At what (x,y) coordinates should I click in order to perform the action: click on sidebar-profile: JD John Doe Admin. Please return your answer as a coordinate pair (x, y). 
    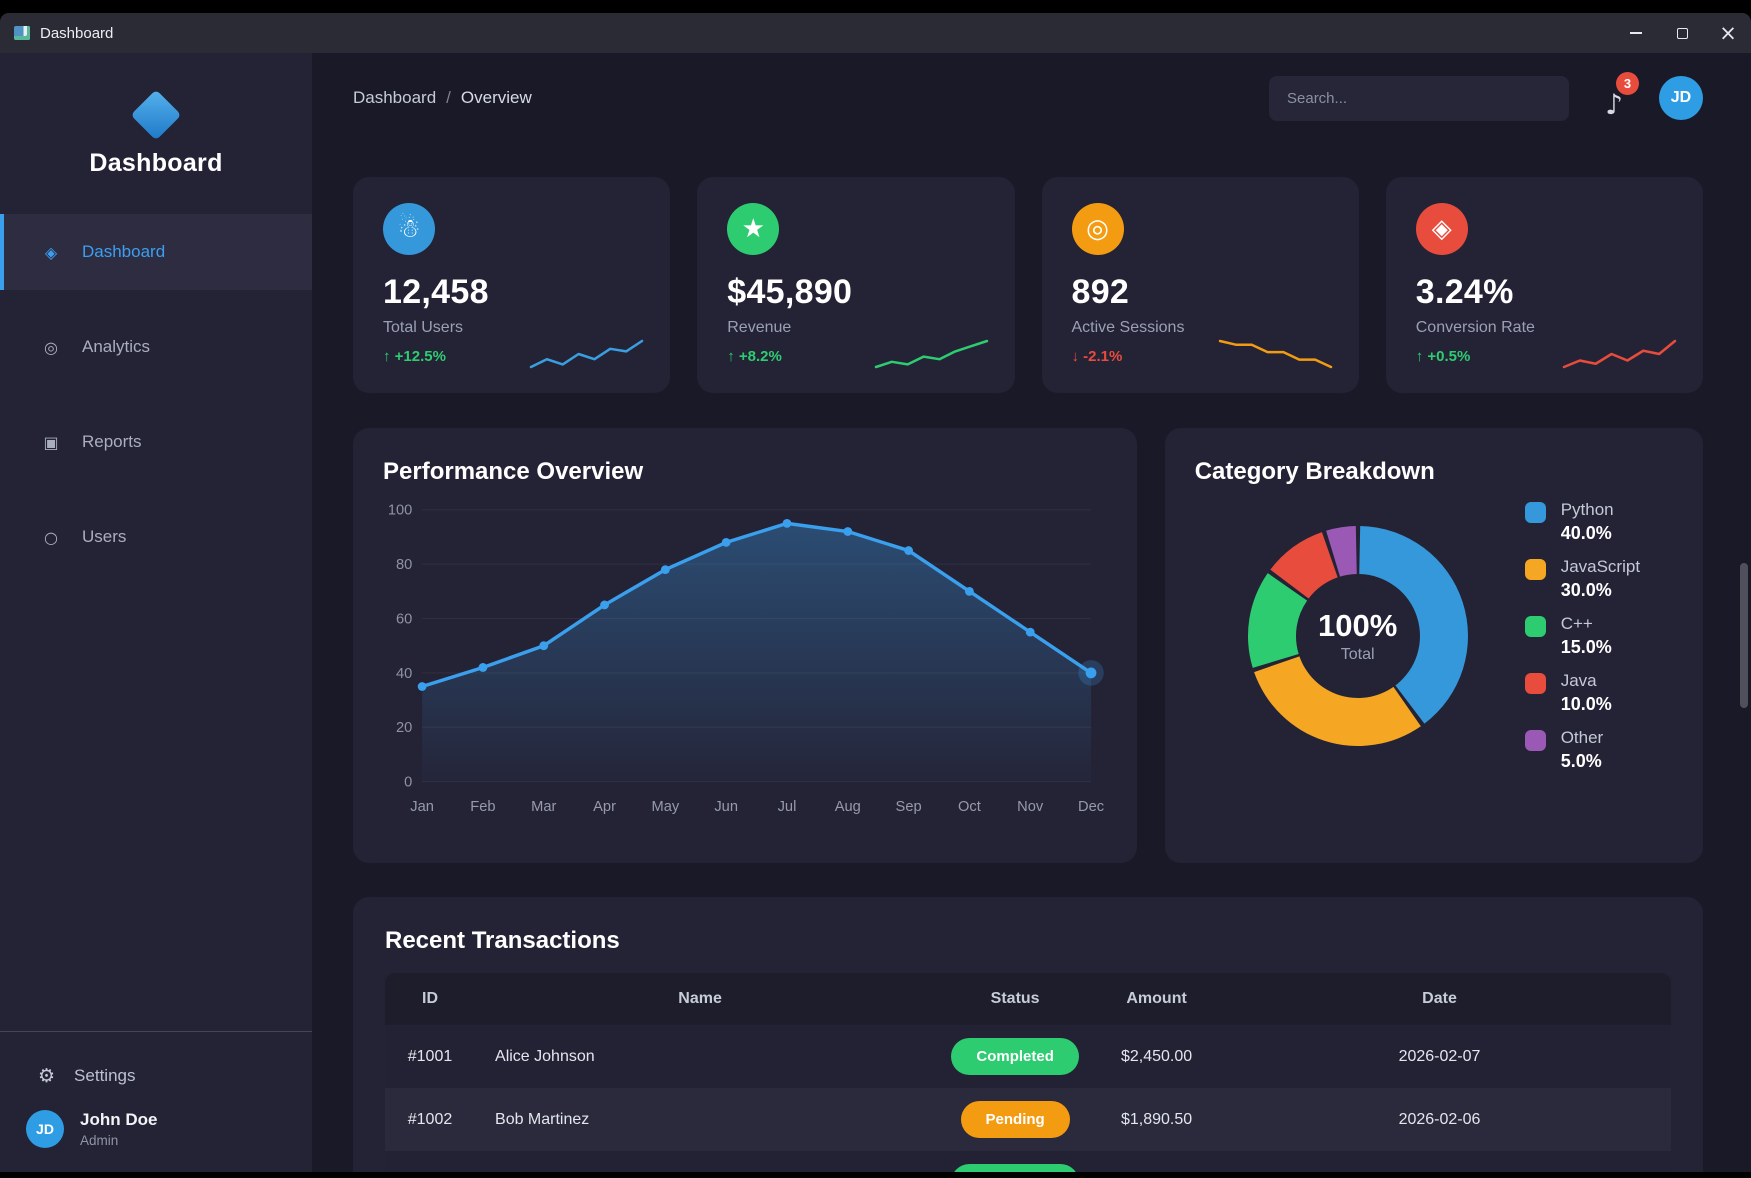
    Looking at the image, I should click on (156, 1129).